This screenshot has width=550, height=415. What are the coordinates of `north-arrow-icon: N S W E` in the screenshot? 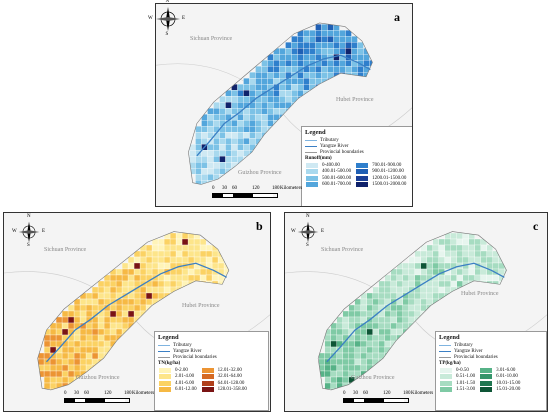 It's located at (307, 231).